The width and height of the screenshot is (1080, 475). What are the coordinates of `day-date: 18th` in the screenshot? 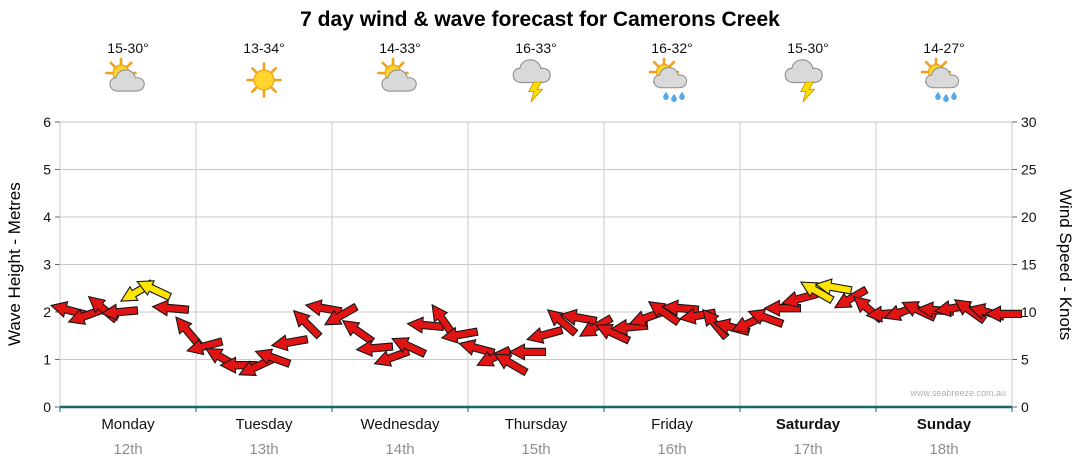 It's located at (944, 449).